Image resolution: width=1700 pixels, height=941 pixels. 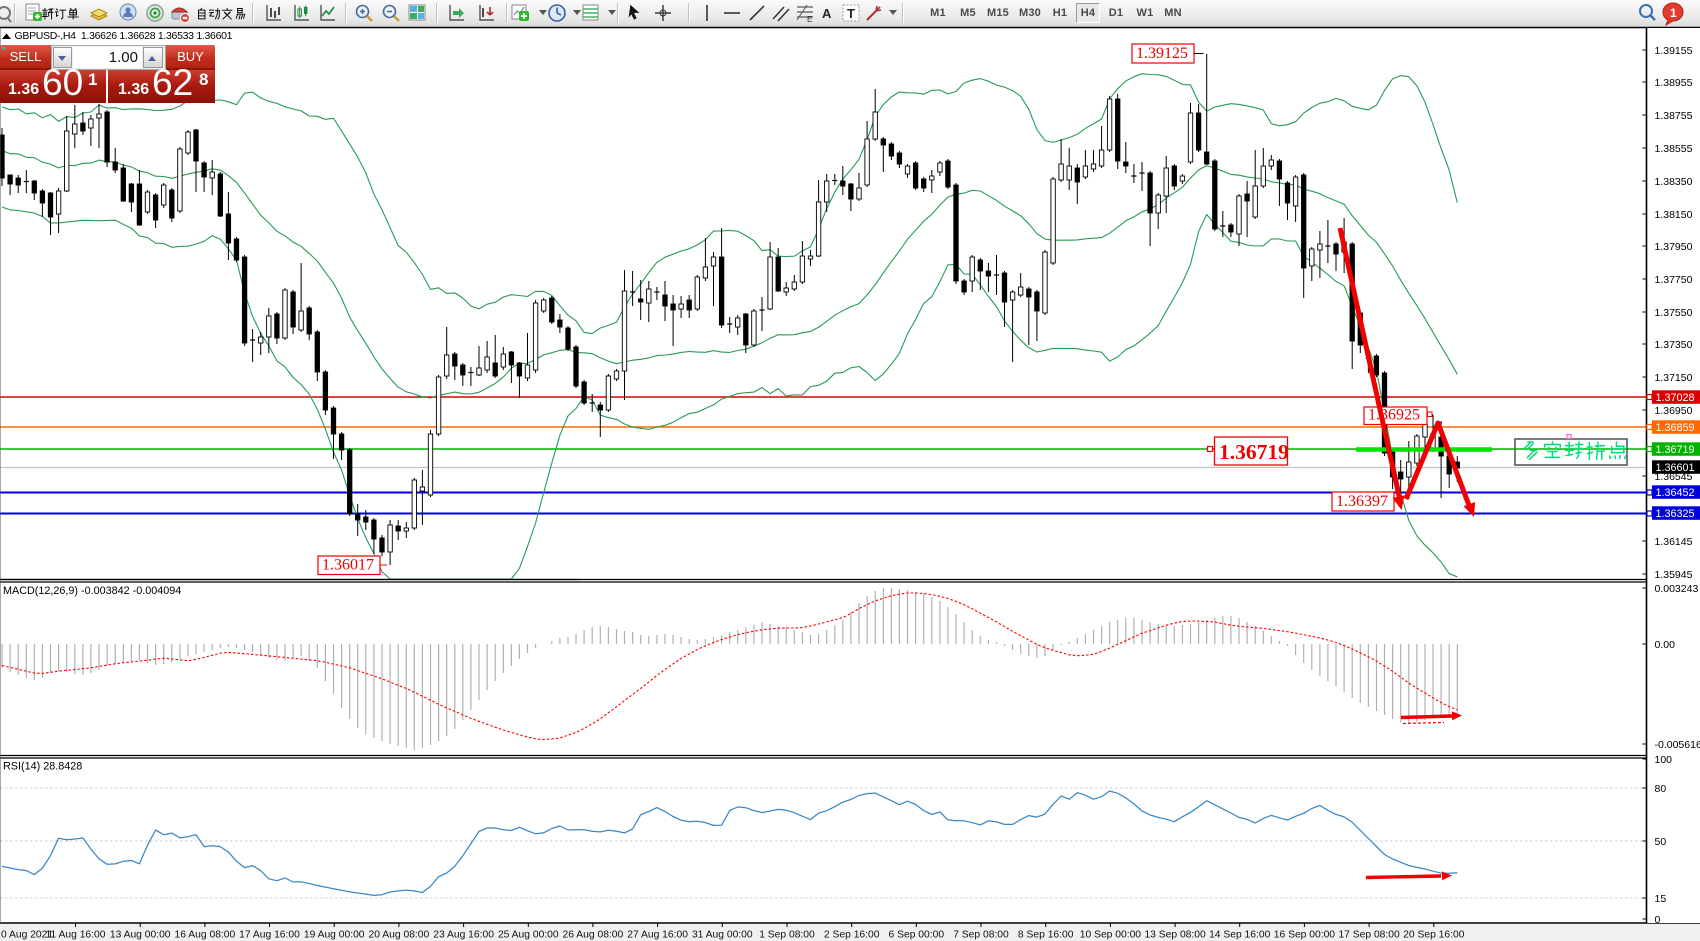 What do you see at coordinates (1175, 935) in the screenshot?
I see `svg-text: 13 Sep 08:00` at bounding box center [1175, 935].